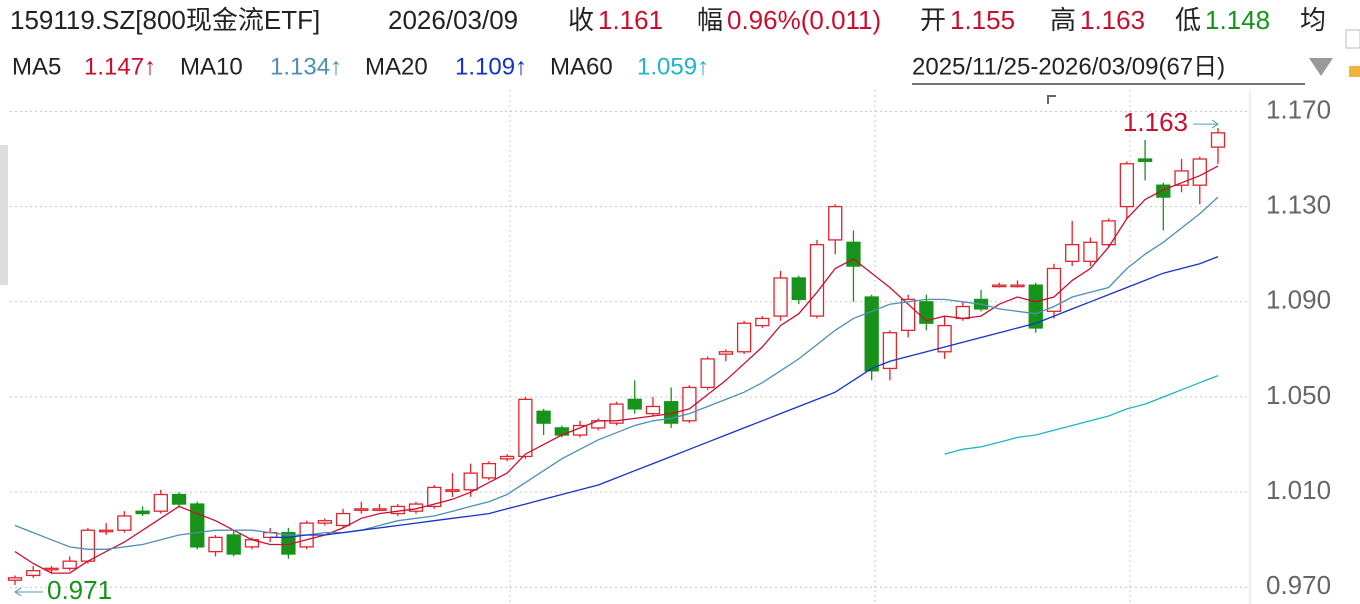 The image size is (1360, 604). Describe the element at coordinates (1051, 99) in the screenshot. I see `corner-mark` at that location.